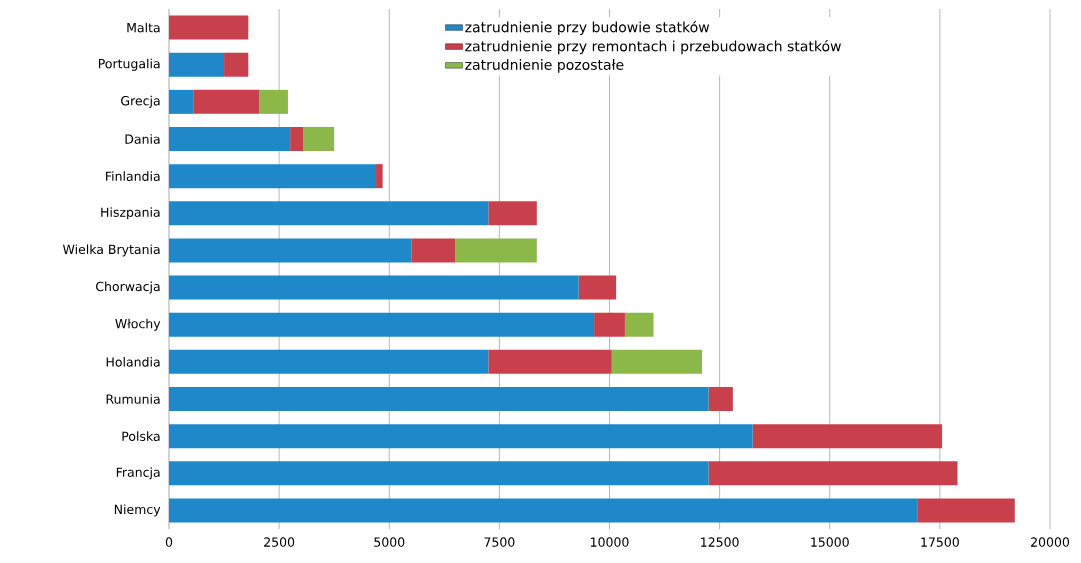 The height and width of the screenshot is (563, 1081). I want to click on y-tick-label: Grecja, so click(140, 101).